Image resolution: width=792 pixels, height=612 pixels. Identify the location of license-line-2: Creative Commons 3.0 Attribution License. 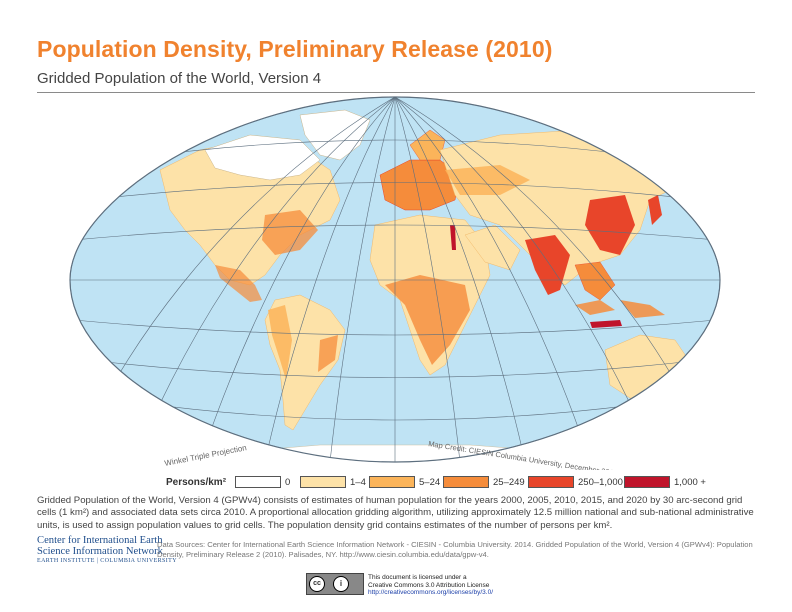
(429, 585).